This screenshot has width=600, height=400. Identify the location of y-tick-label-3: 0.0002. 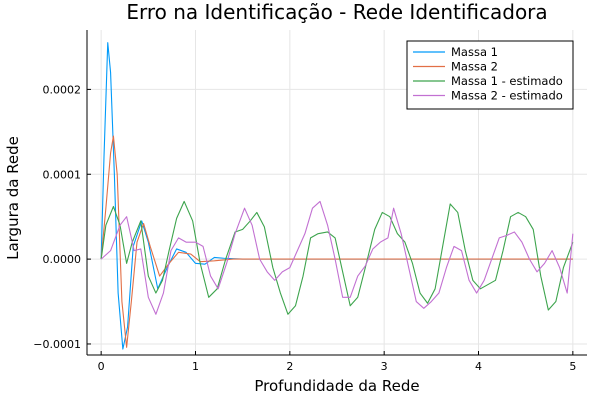
(62, 89).